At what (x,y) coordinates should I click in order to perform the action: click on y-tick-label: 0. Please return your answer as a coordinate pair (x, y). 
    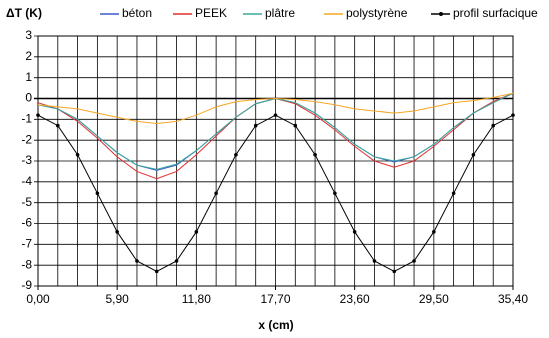
    Looking at the image, I should click on (28, 98).